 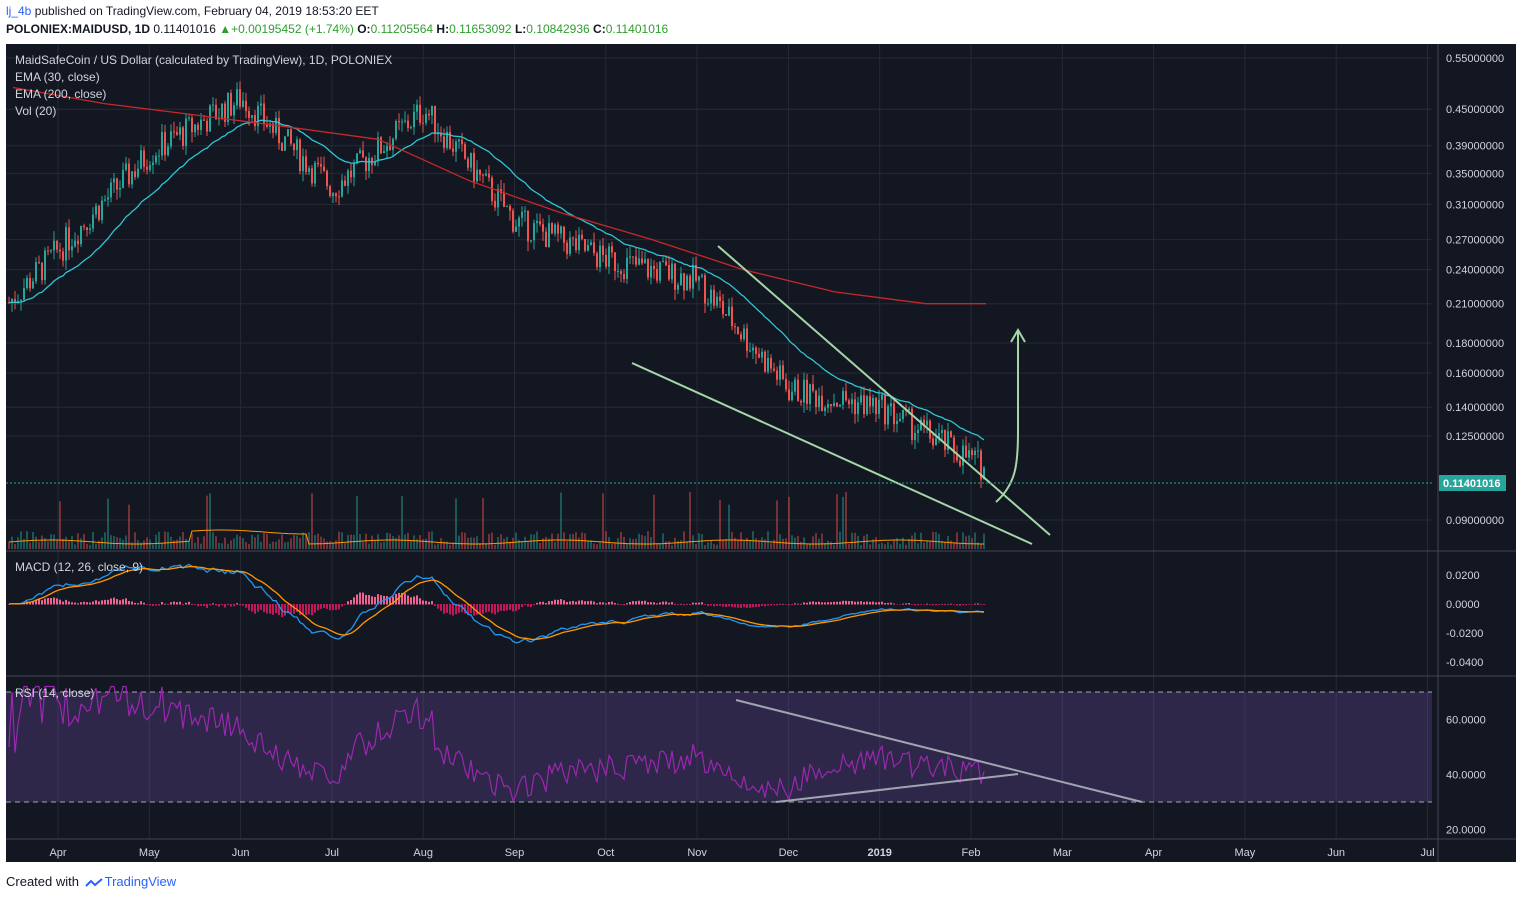 I want to click on macd-tick-label: 0.0000, so click(x=1463, y=605).